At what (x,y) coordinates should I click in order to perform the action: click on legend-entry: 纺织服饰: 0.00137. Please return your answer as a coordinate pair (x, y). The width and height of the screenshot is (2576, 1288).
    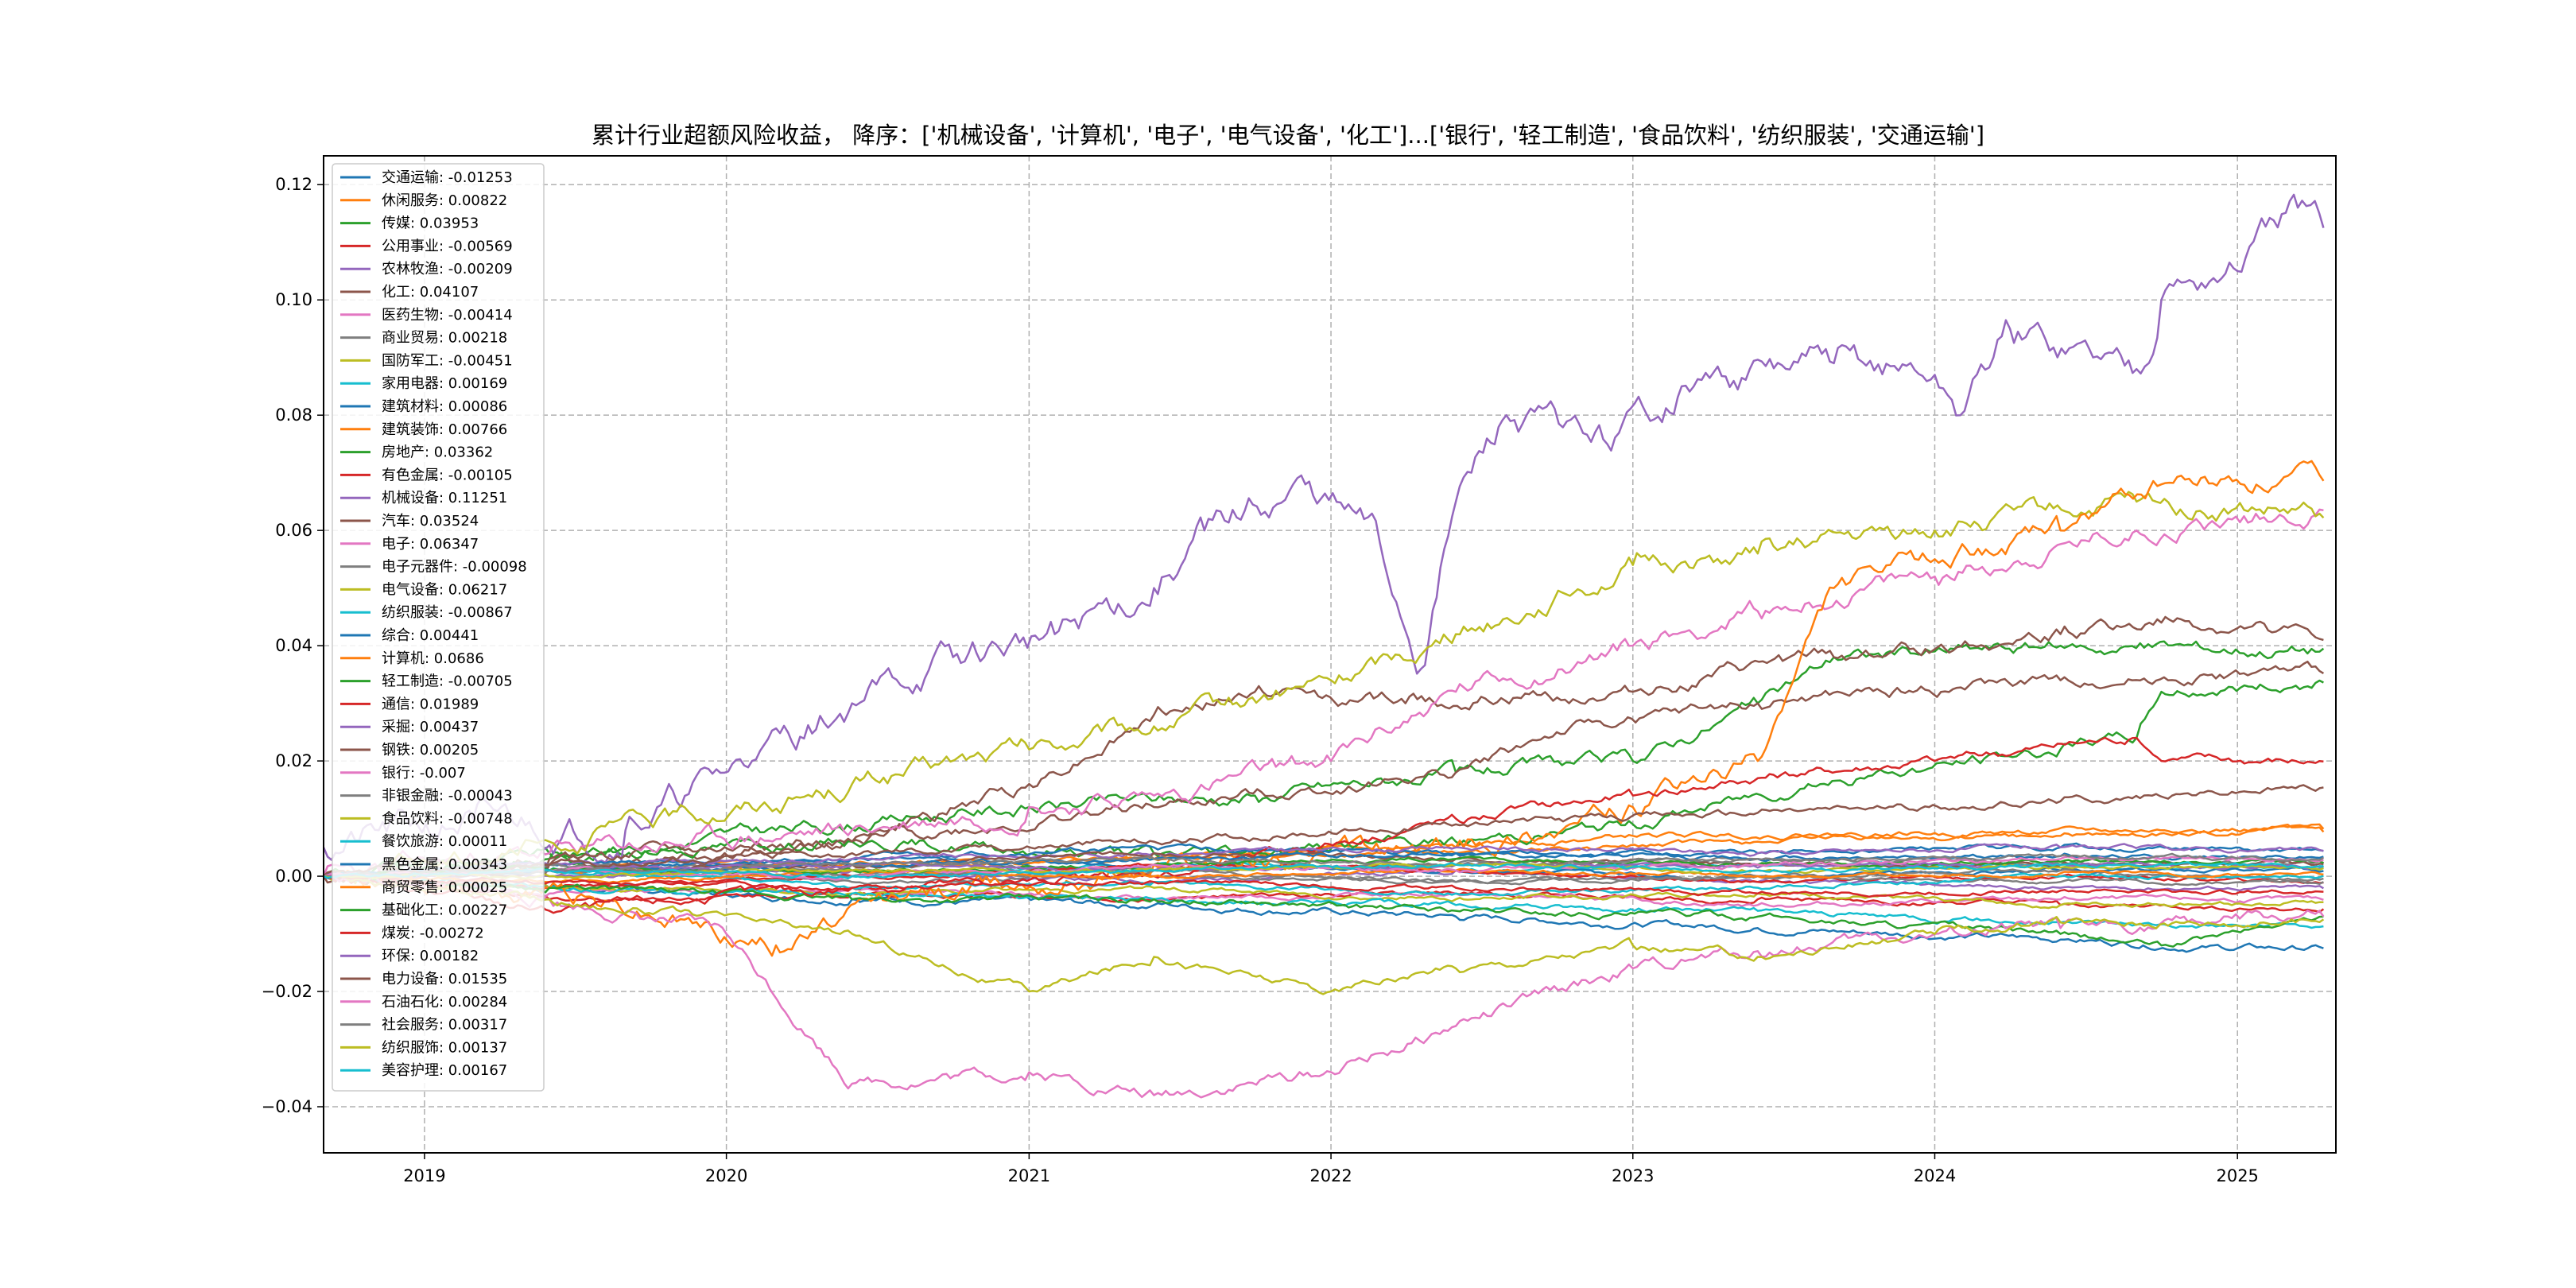
    Looking at the image, I should click on (444, 1047).